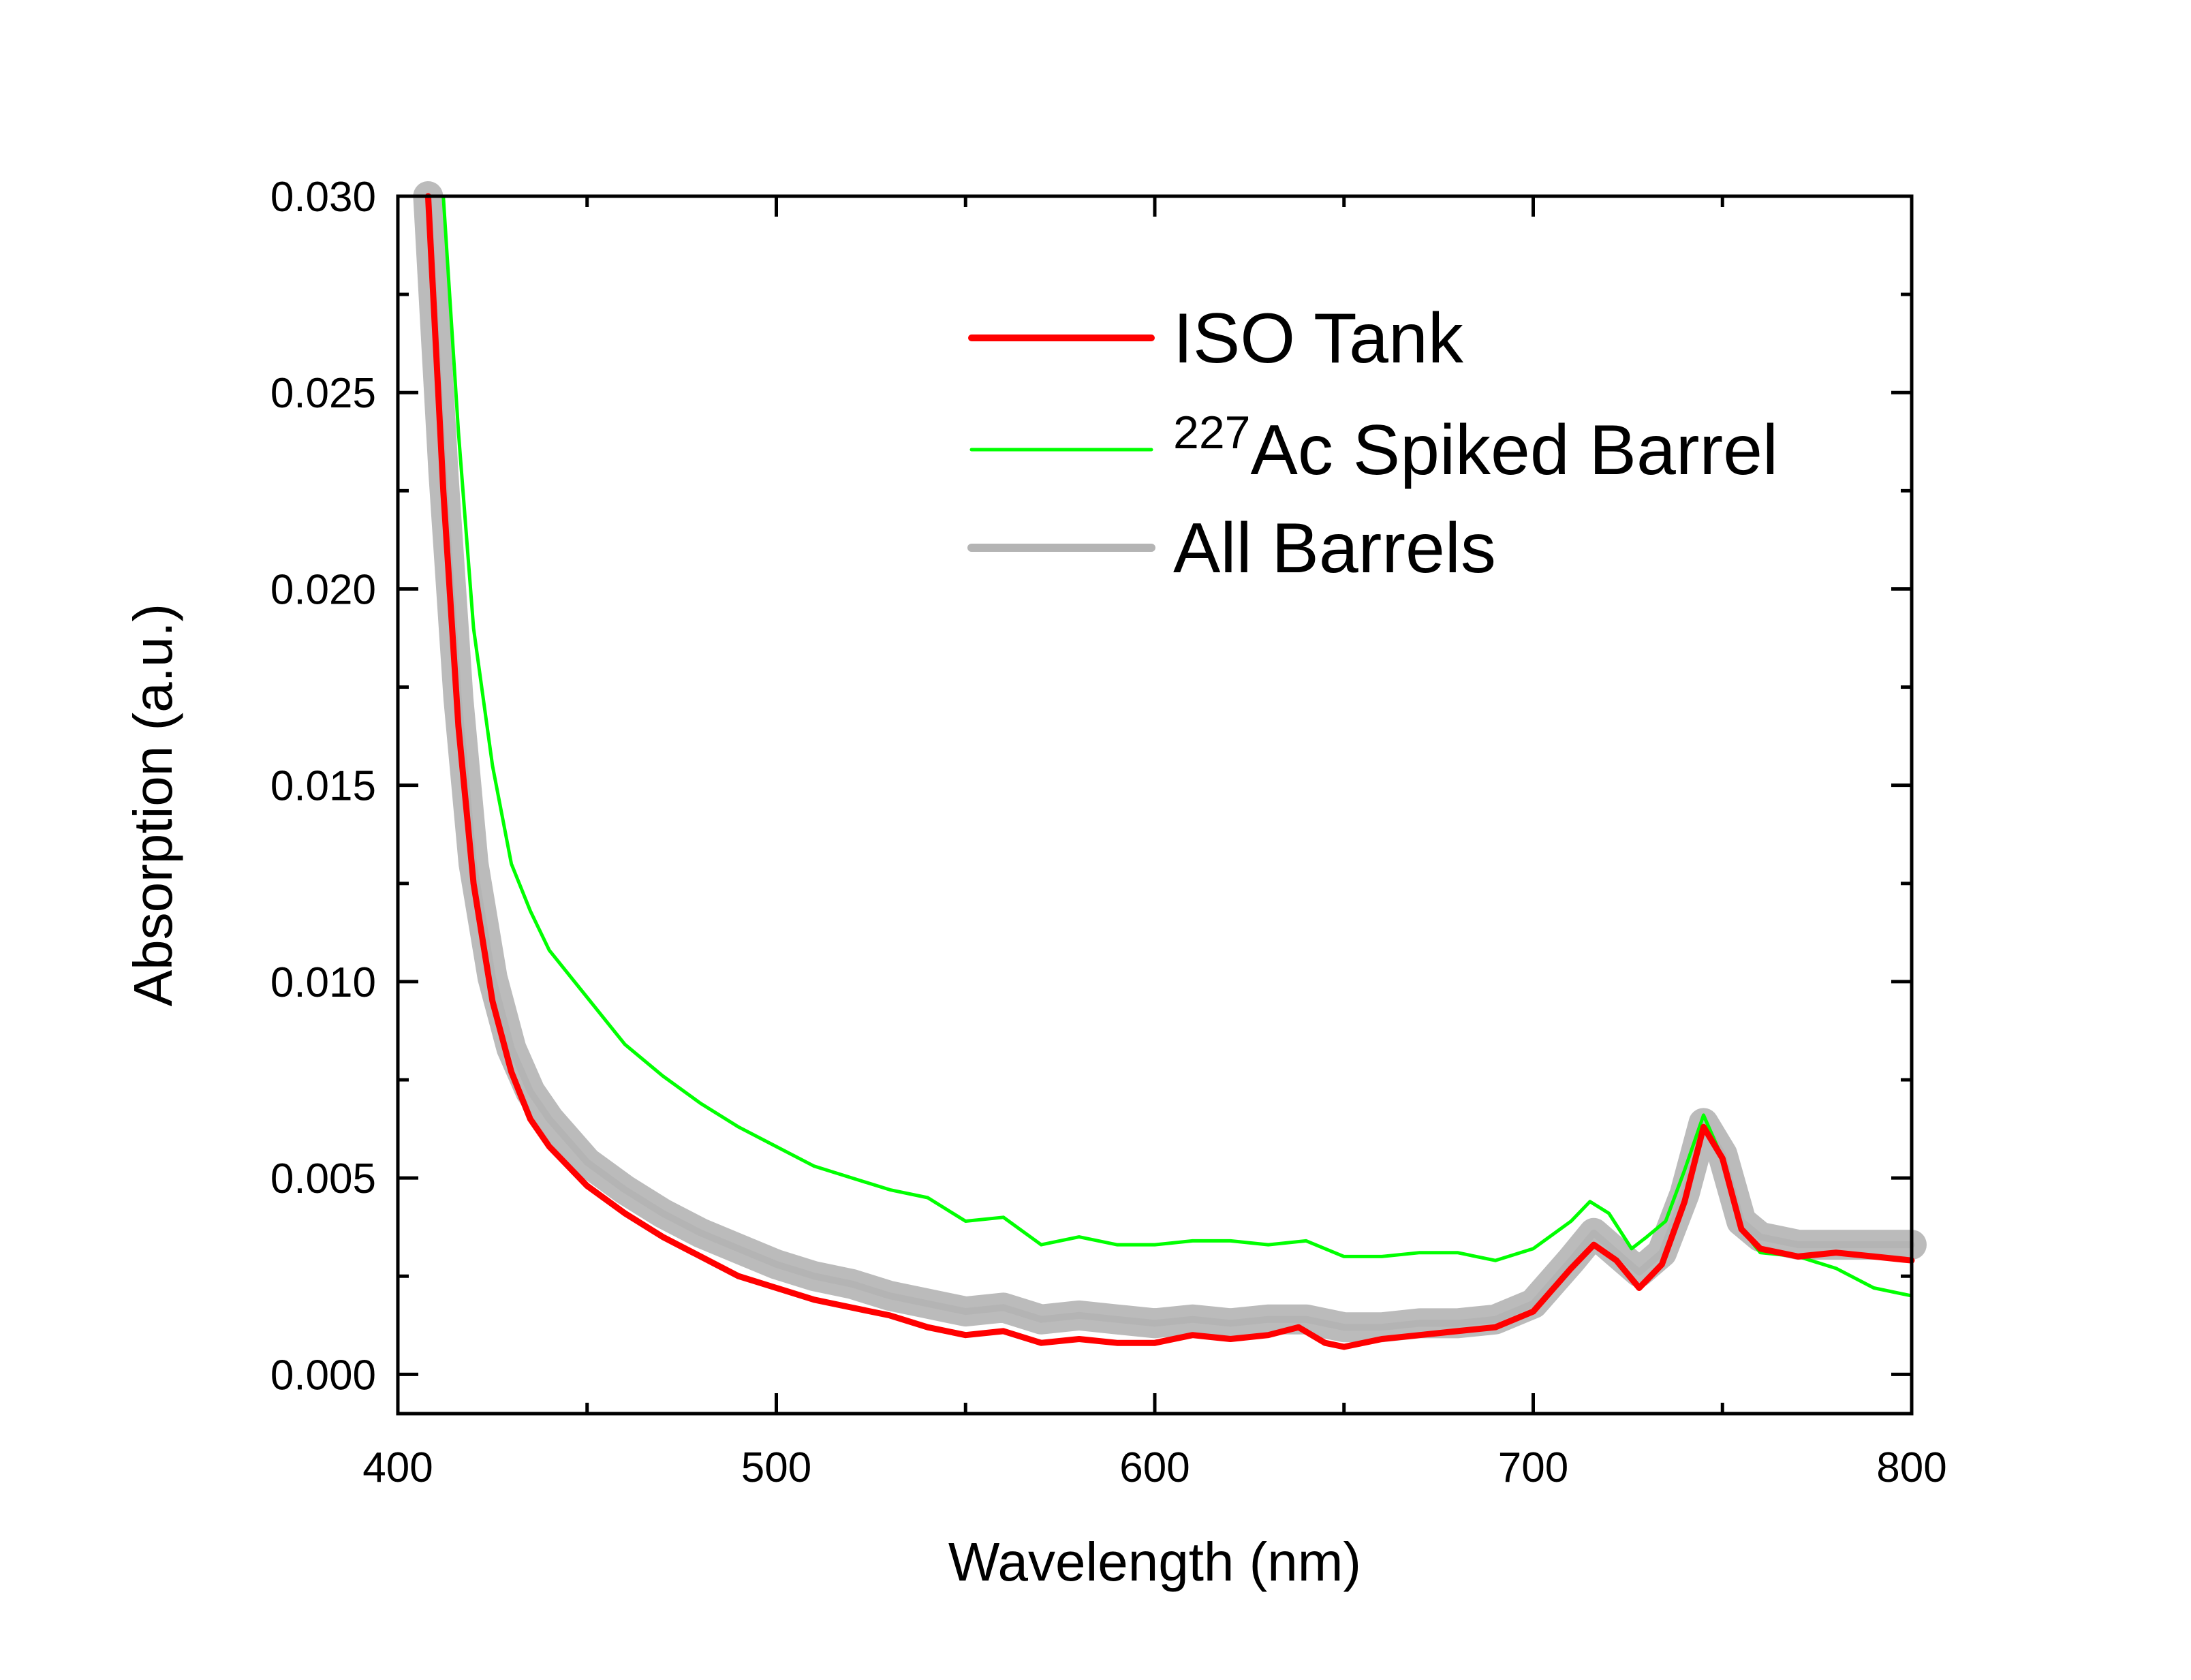  What do you see at coordinates (1154, 1467) in the screenshot?
I see `x-tick-label: 600` at bounding box center [1154, 1467].